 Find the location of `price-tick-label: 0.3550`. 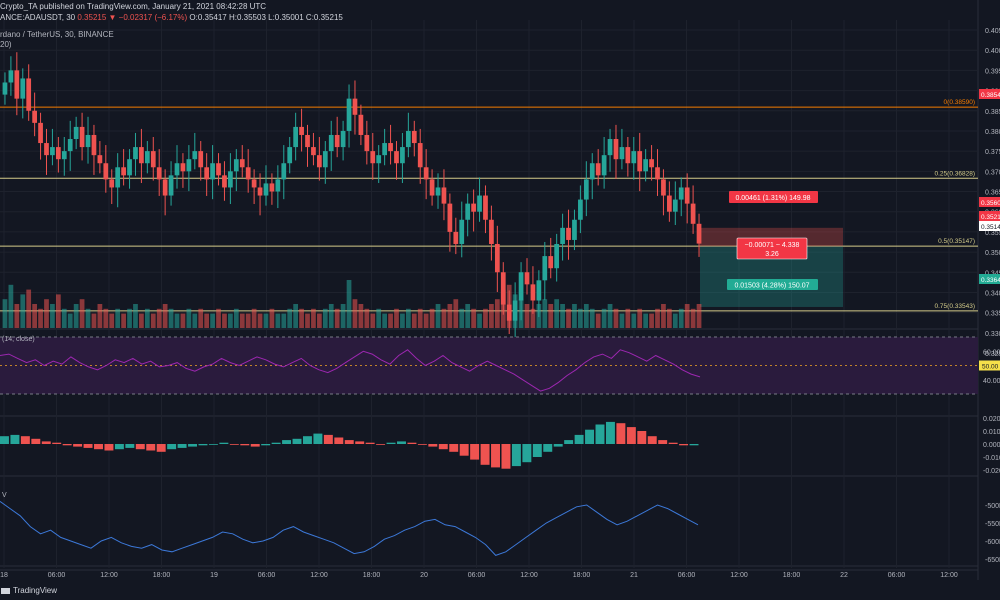

price-tick-label: 0.3550 is located at coordinates (992, 233).